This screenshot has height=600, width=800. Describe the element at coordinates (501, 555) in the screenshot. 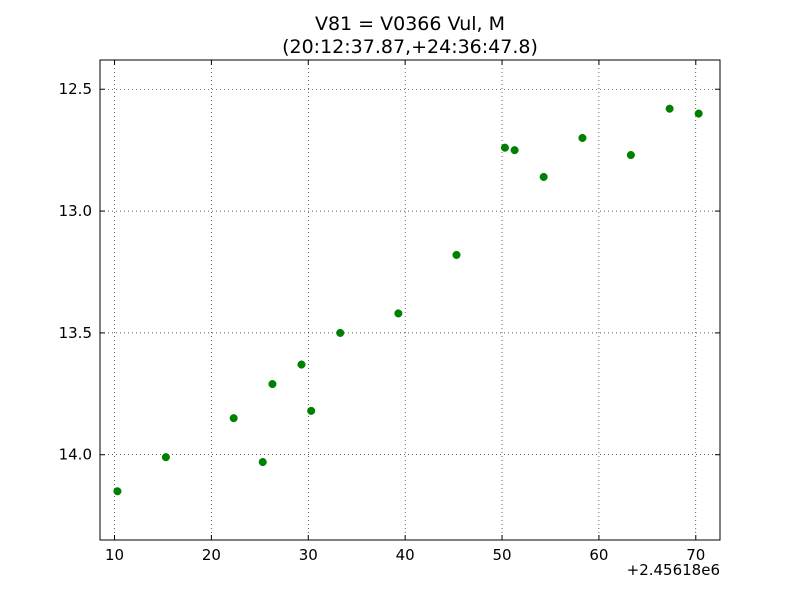

I see `x-tick-label: 50` at that location.